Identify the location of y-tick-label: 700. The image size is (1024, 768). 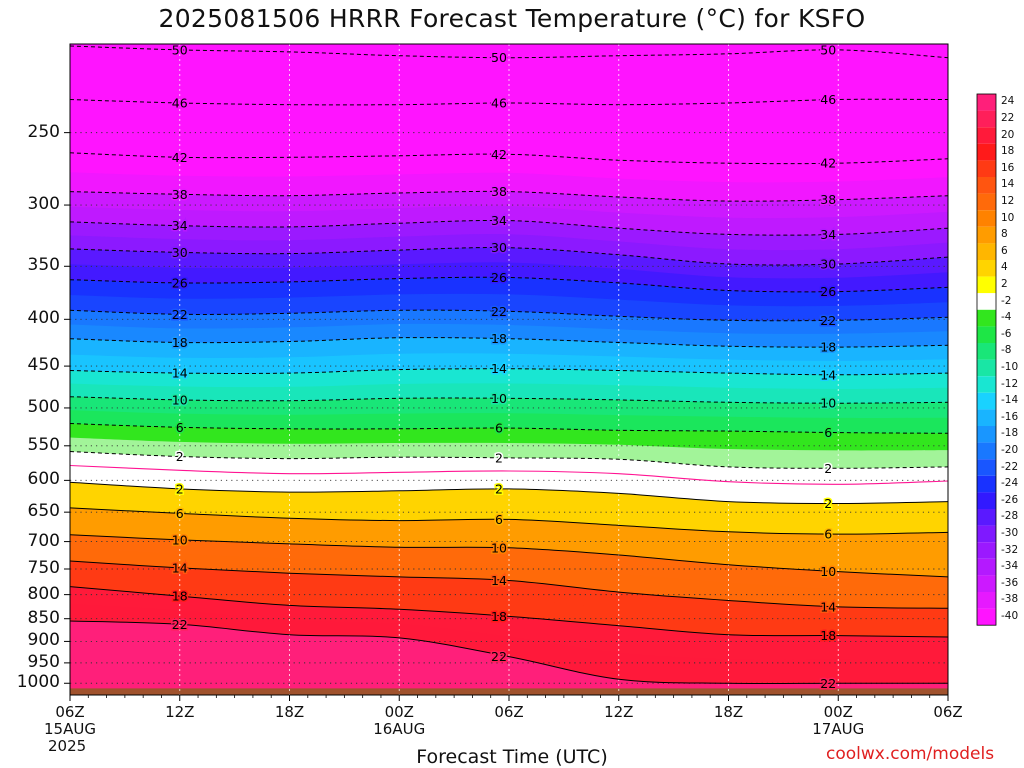
(43, 540).